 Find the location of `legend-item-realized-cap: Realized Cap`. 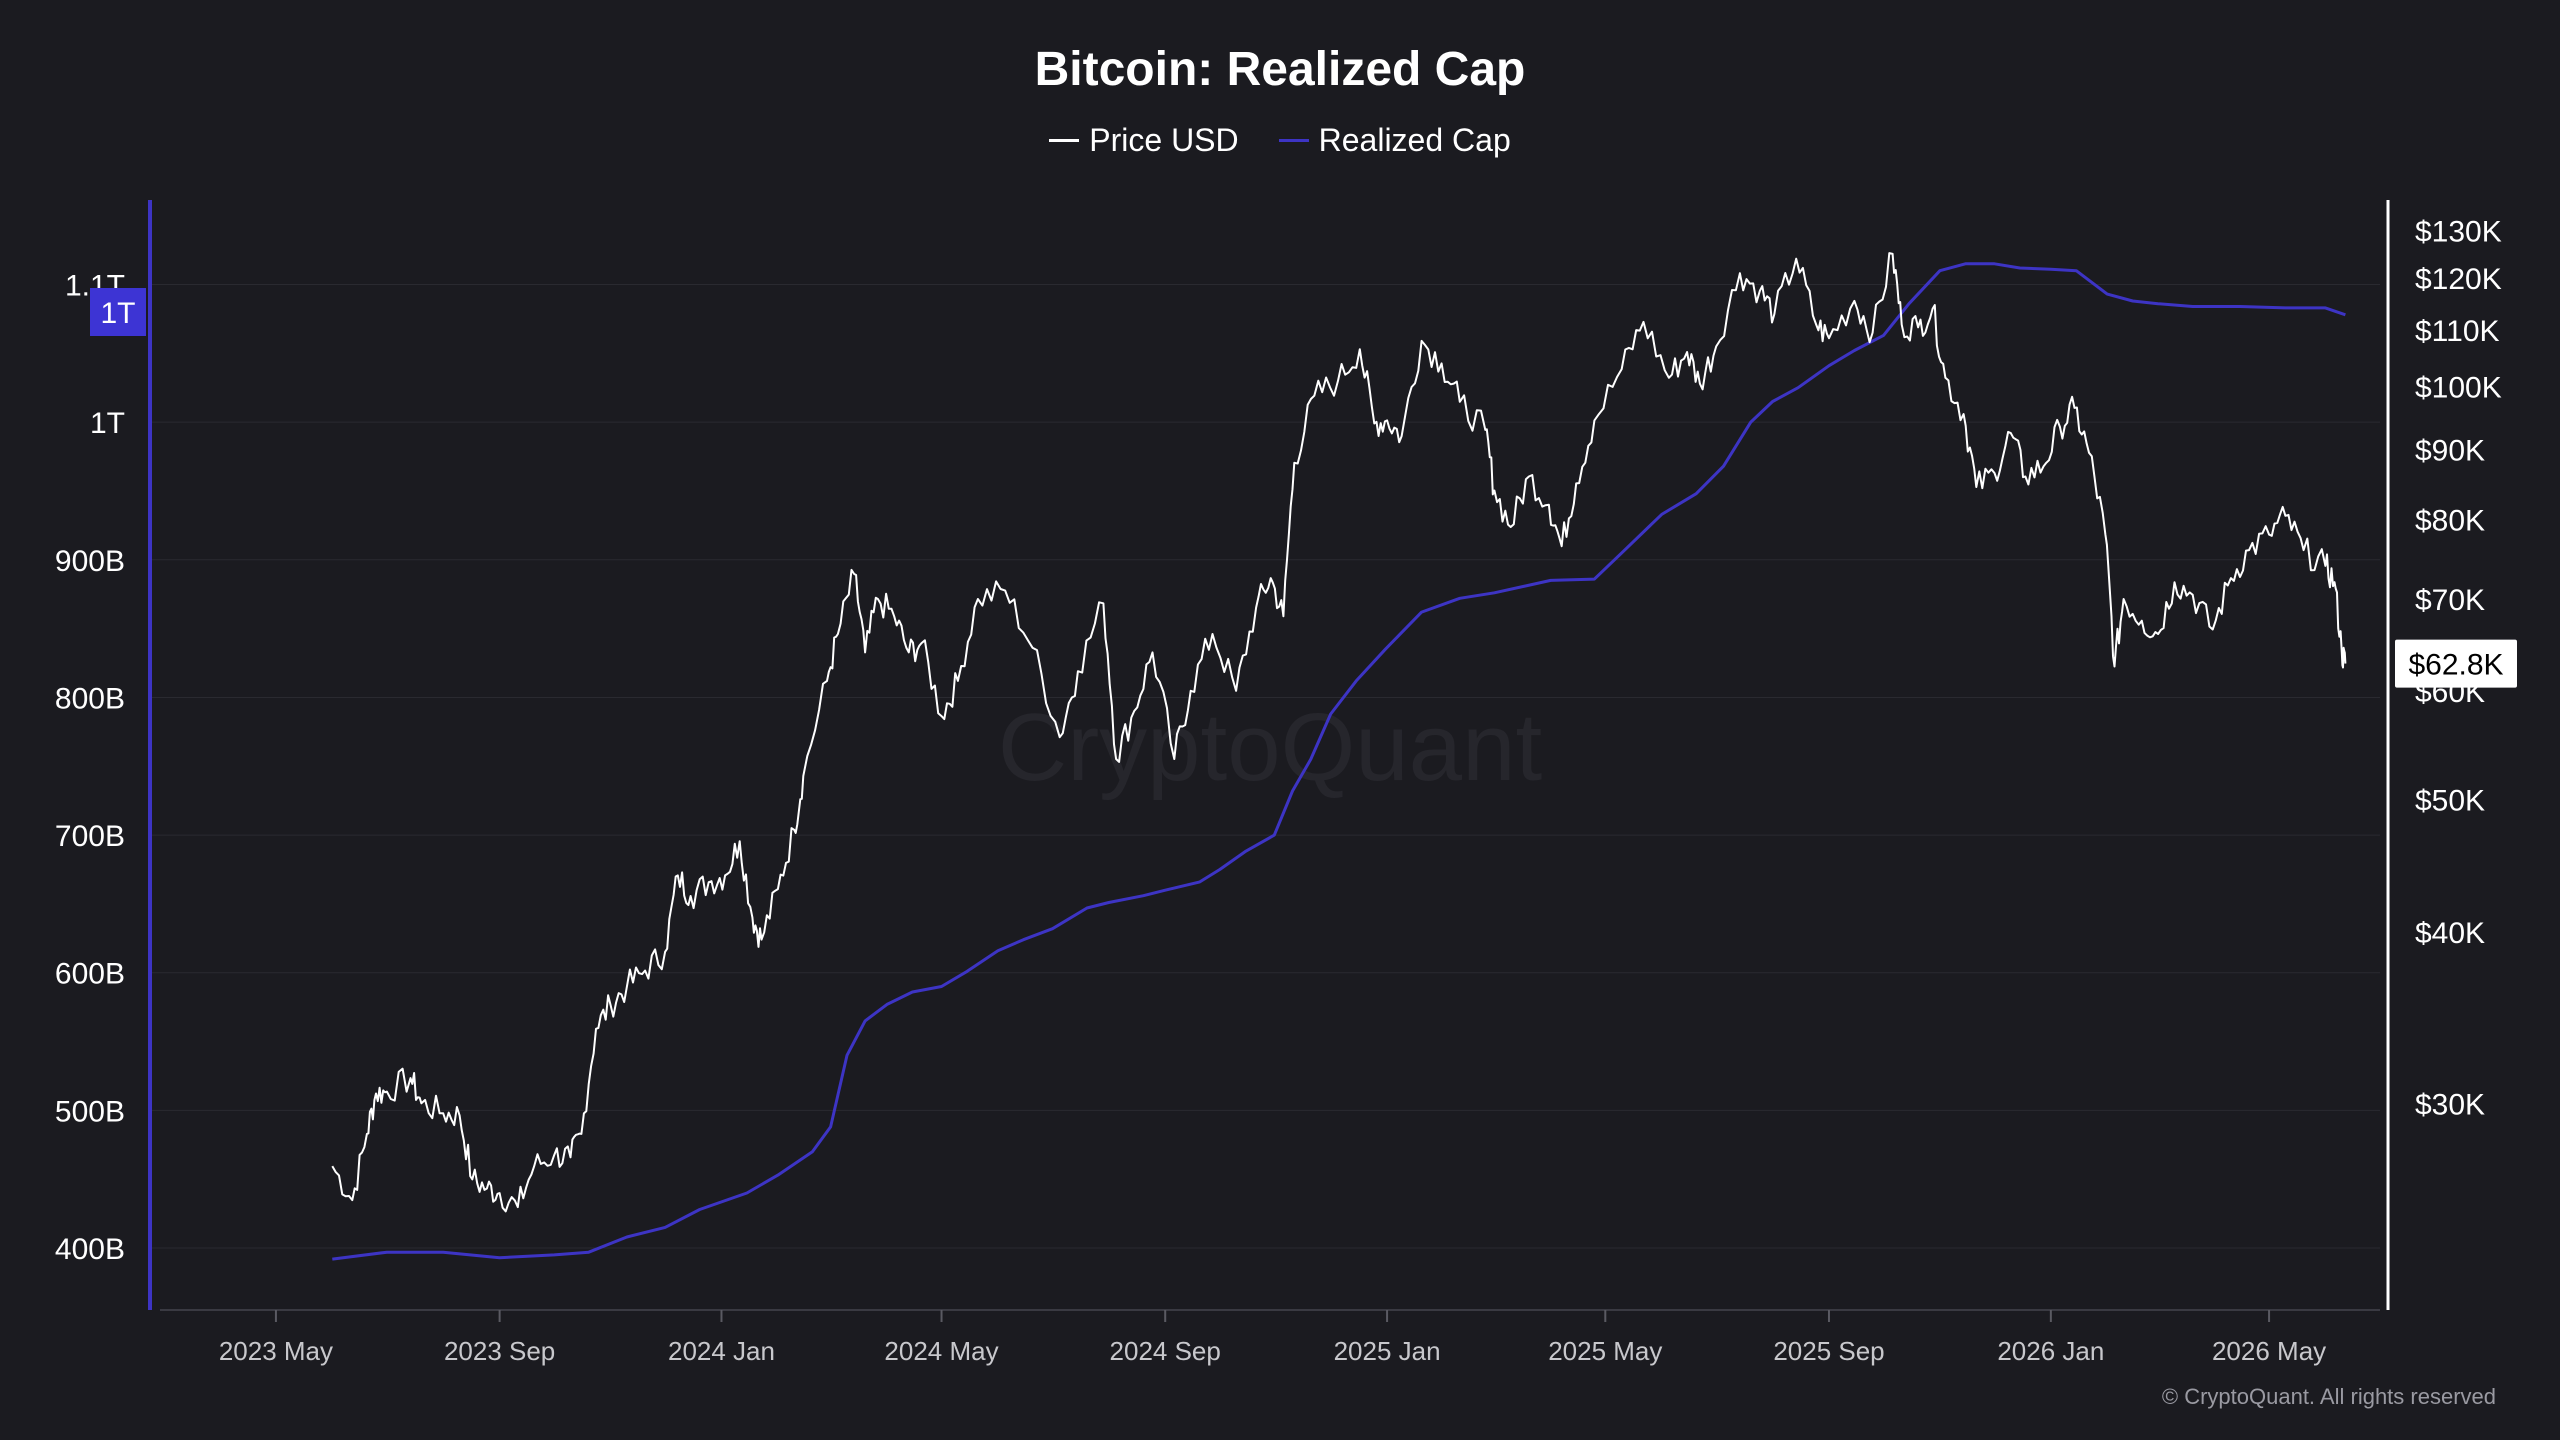

legend-item-realized-cap: Realized Cap is located at coordinates (1394, 140).